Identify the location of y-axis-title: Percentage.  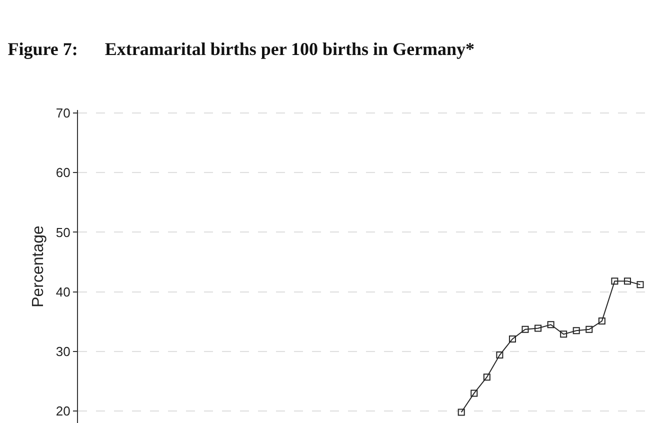
(38, 266).